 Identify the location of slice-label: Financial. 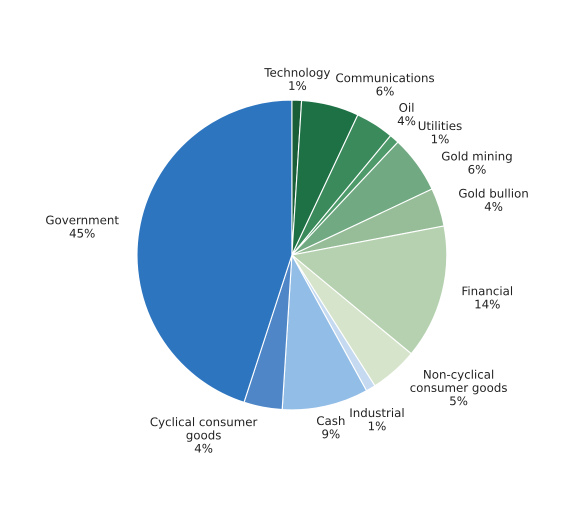
(487, 291).